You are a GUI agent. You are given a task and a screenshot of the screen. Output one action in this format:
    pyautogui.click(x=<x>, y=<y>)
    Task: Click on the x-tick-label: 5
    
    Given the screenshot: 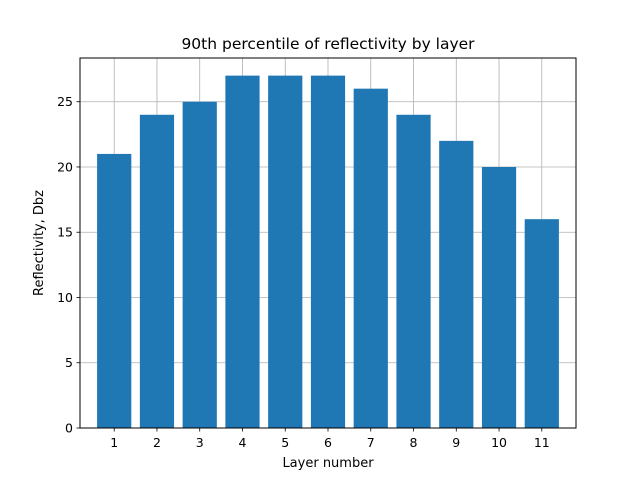 What is the action you would take?
    pyautogui.click(x=285, y=442)
    